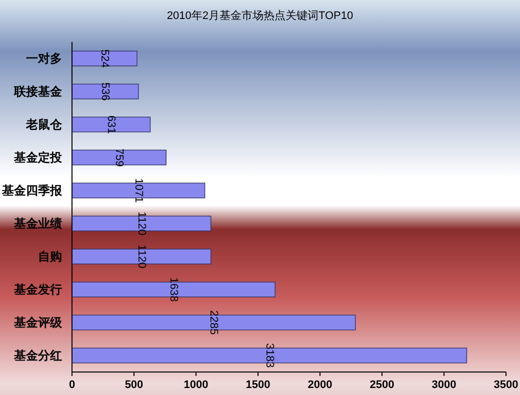 The height and width of the screenshot is (395, 520). I want to click on x-tick-label: 500, so click(134, 385).